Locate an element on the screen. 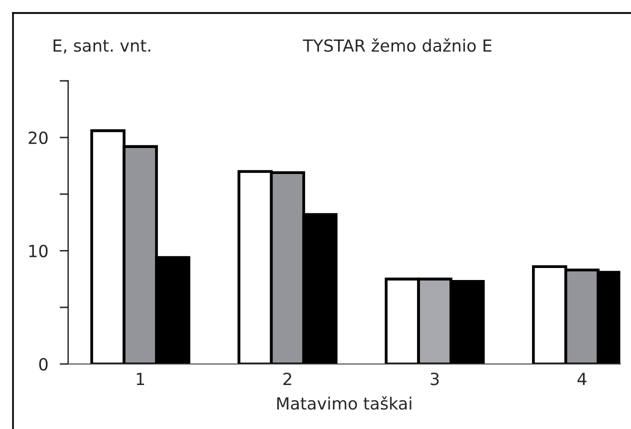  x-tick-label: 4 is located at coordinates (582, 379).